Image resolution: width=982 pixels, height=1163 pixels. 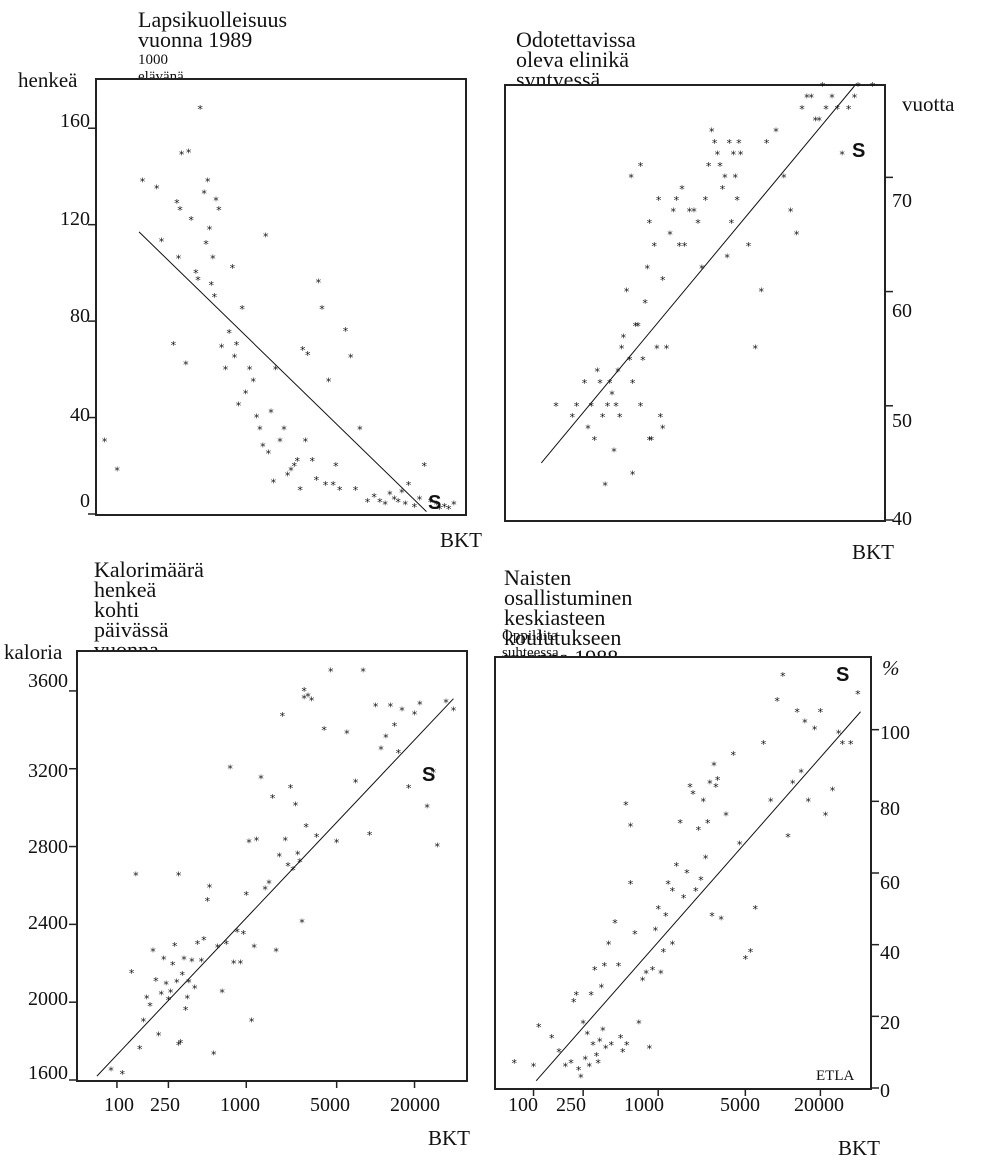 What do you see at coordinates (281, 297) in the screenshot?
I see `plot-frame` at bounding box center [281, 297].